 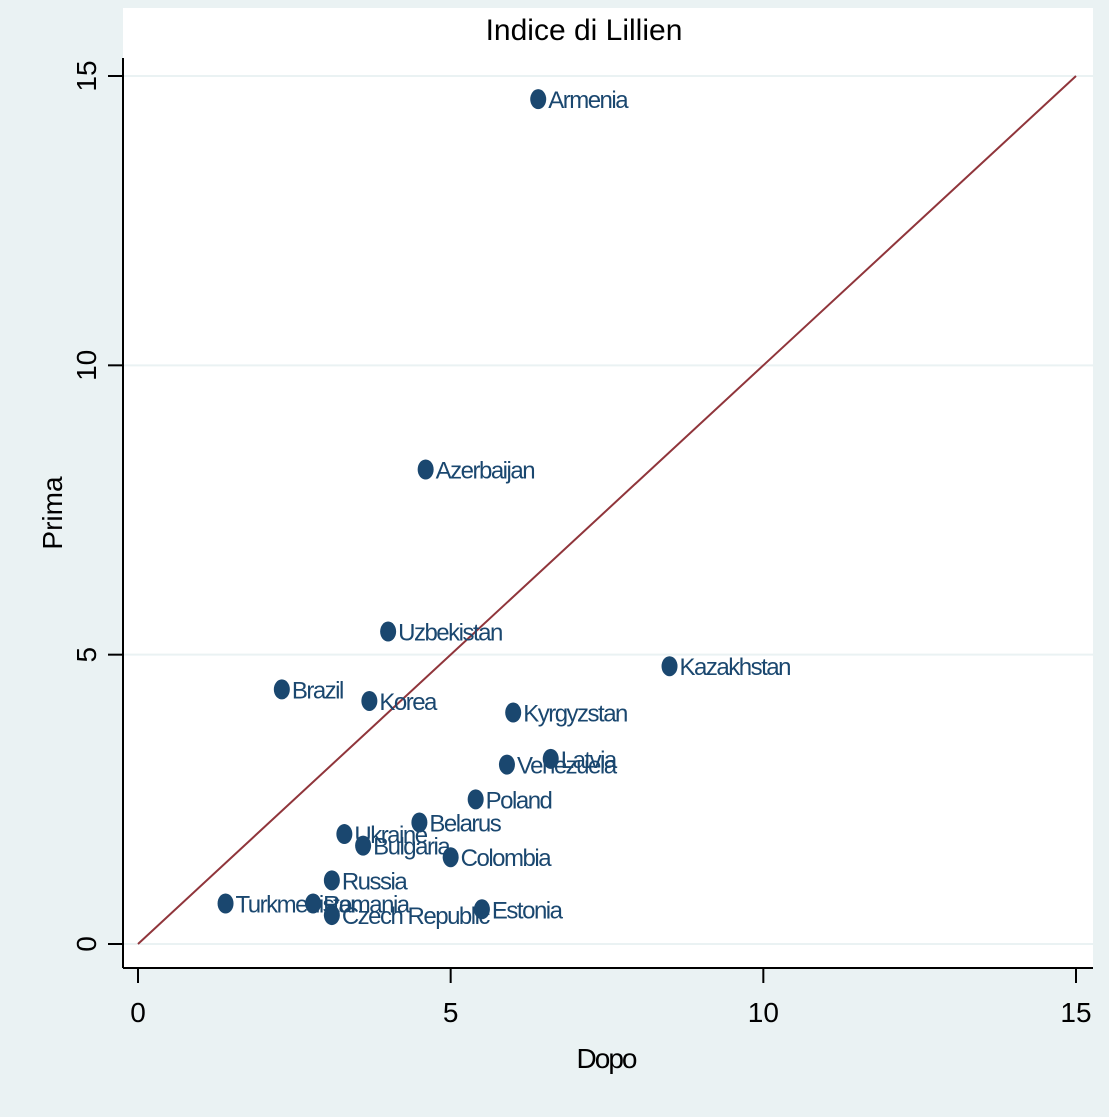 What do you see at coordinates (86, 655) in the screenshot?
I see `y-tick-label: 5` at bounding box center [86, 655].